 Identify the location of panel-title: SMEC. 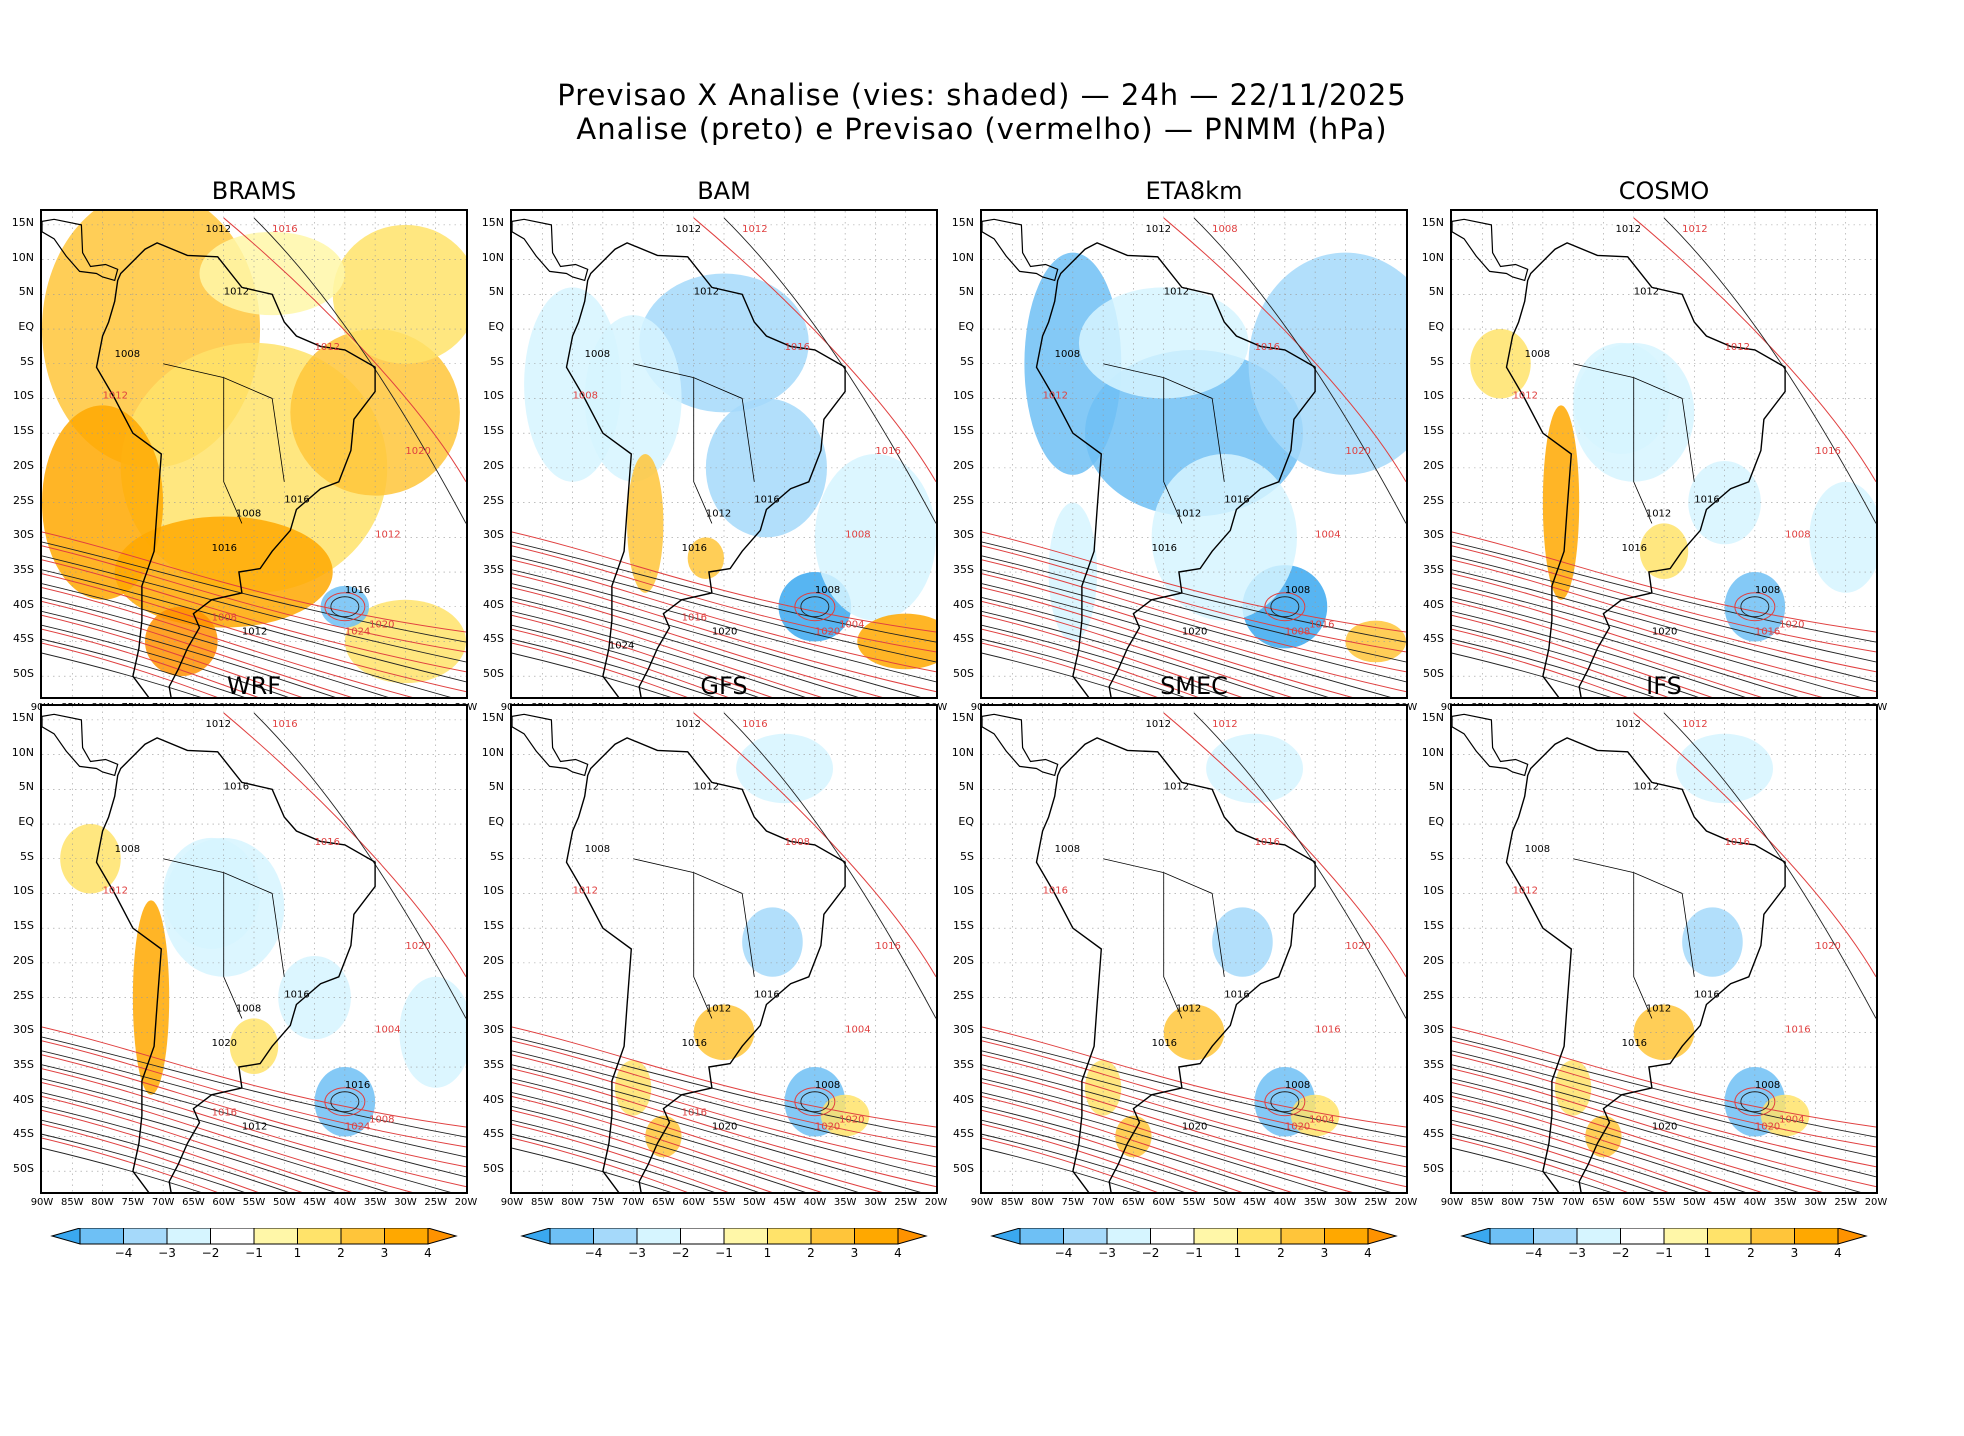
(1194, 686).